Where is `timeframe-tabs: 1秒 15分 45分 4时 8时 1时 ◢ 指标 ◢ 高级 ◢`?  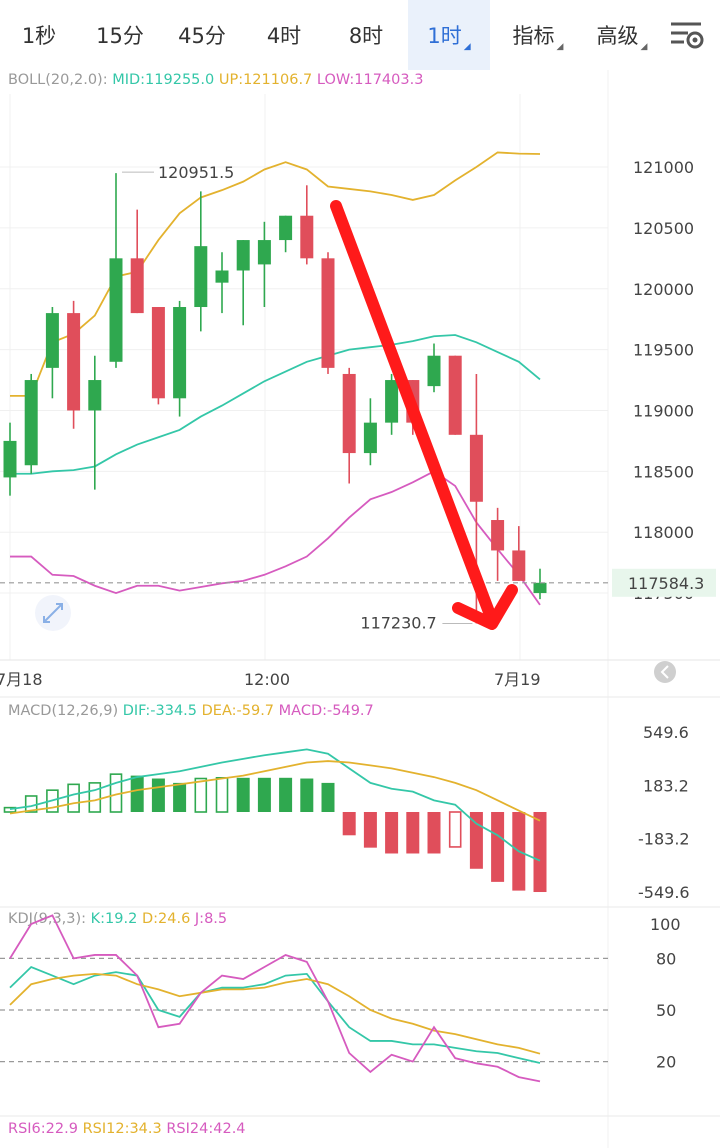 timeframe-tabs: 1秒 15分 45分 4时 8时 1时 ◢ 指标 ◢ 高级 ◢ is located at coordinates (360, 35).